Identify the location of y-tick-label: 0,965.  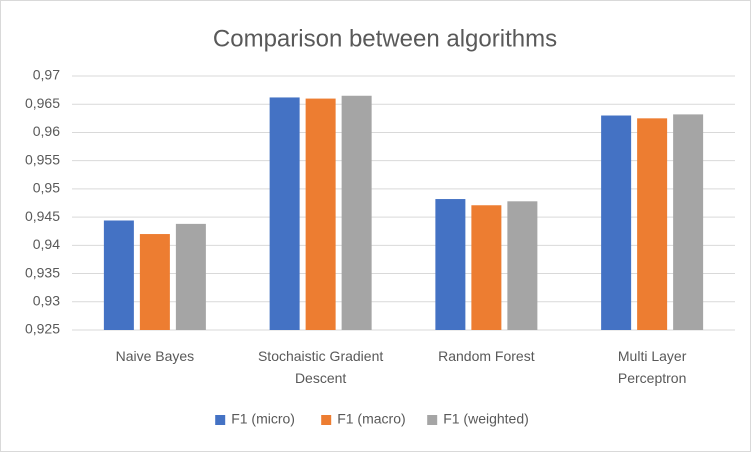
(42, 103).